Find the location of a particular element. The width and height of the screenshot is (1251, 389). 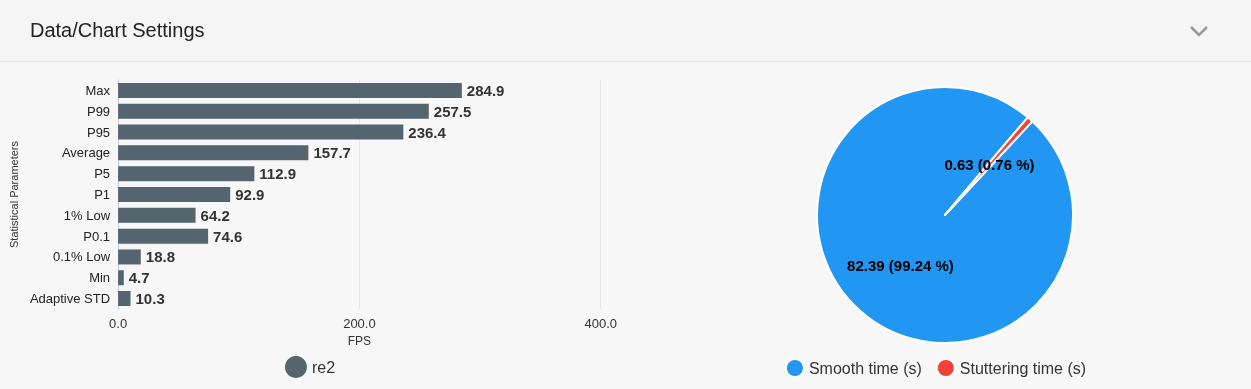

data-label: 92.9 is located at coordinates (250, 194).